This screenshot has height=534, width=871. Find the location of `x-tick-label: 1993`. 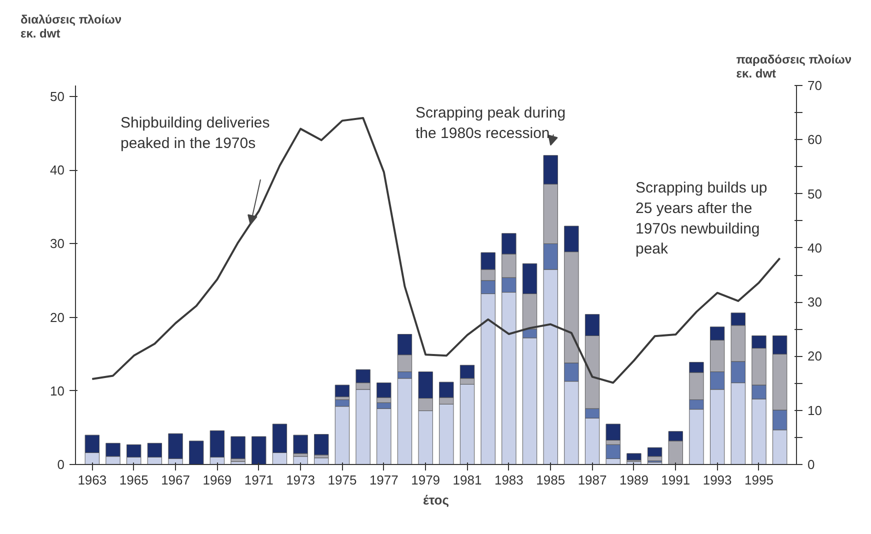

x-tick-label: 1993 is located at coordinates (717, 480).